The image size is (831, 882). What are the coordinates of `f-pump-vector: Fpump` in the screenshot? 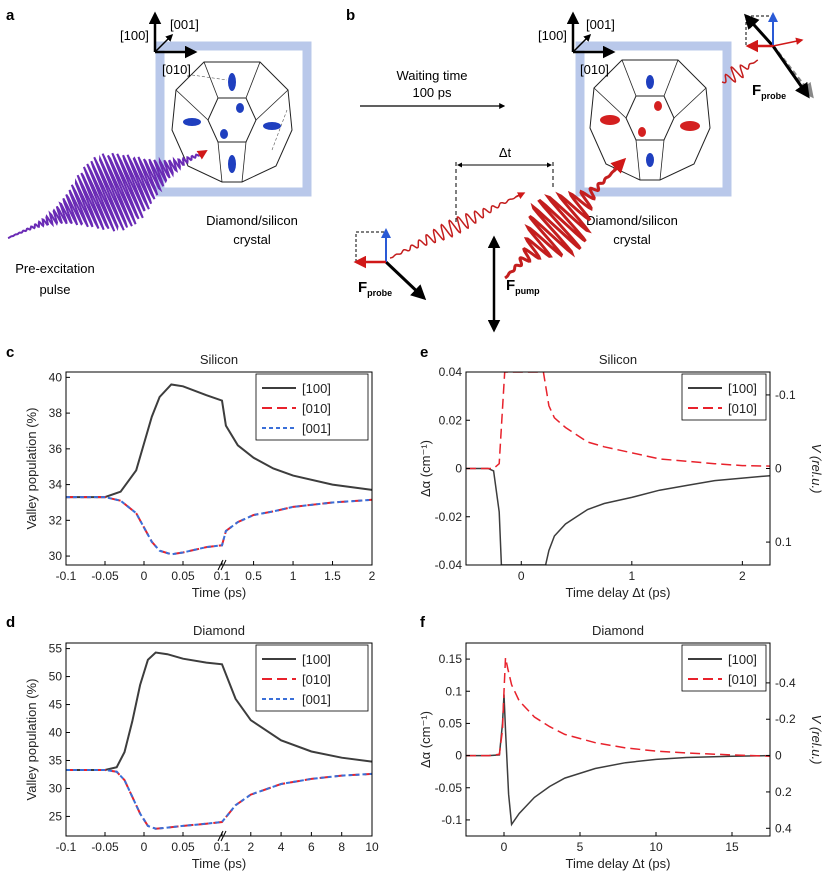 It's located at (513, 284).